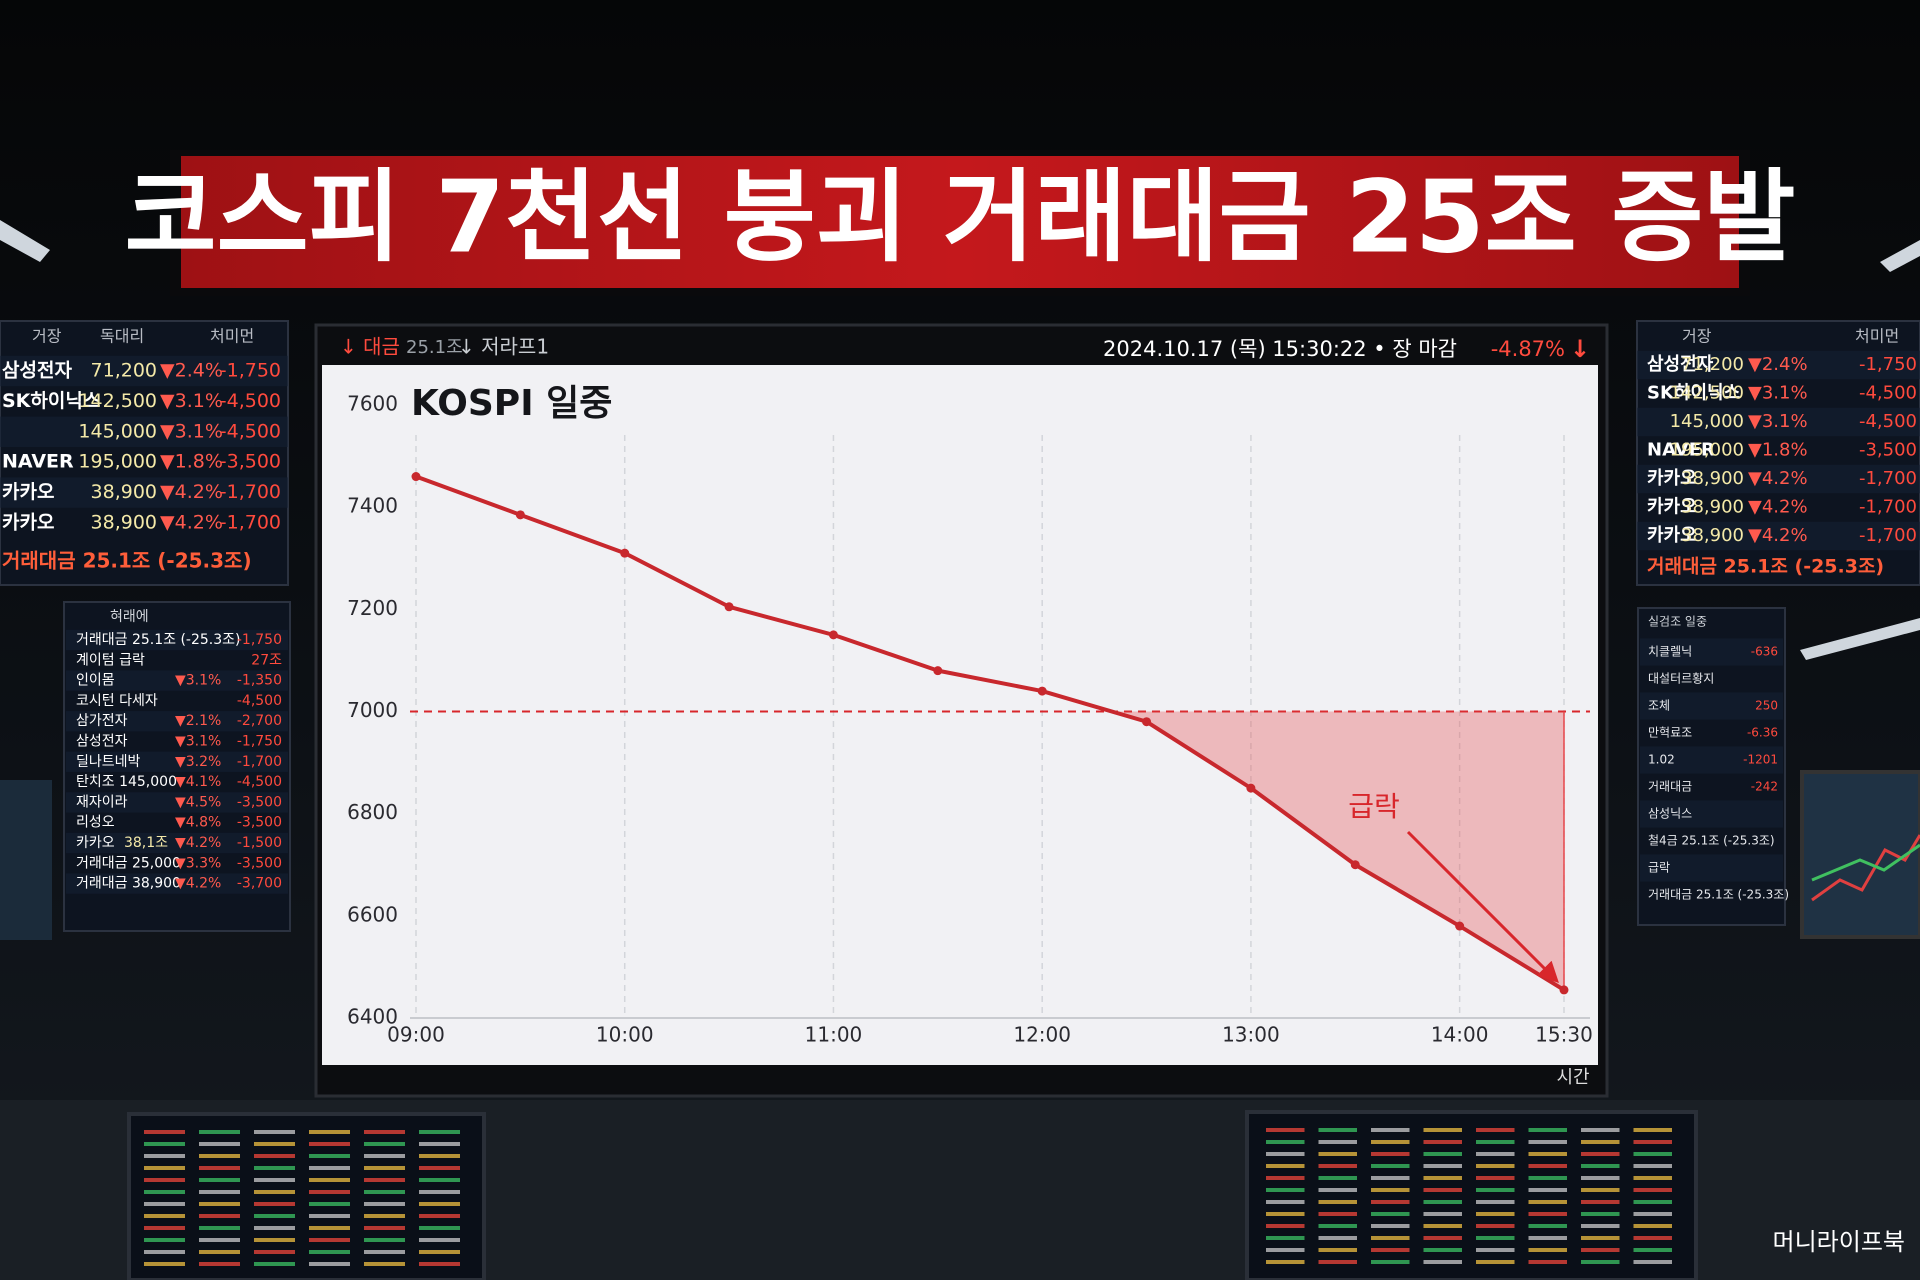 This screenshot has height=1280, width=1920. Describe the element at coordinates (1374, 806) in the screenshot. I see `annotation: 급락` at that location.